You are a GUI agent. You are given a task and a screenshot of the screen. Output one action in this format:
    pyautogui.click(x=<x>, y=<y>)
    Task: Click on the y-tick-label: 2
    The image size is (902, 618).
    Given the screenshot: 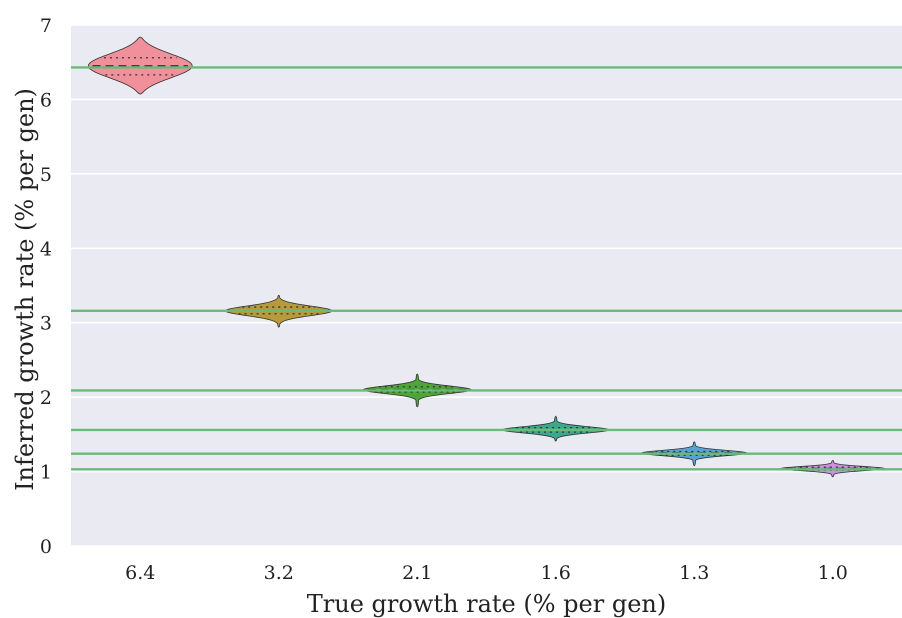 What is the action you would take?
    pyautogui.click(x=46, y=398)
    